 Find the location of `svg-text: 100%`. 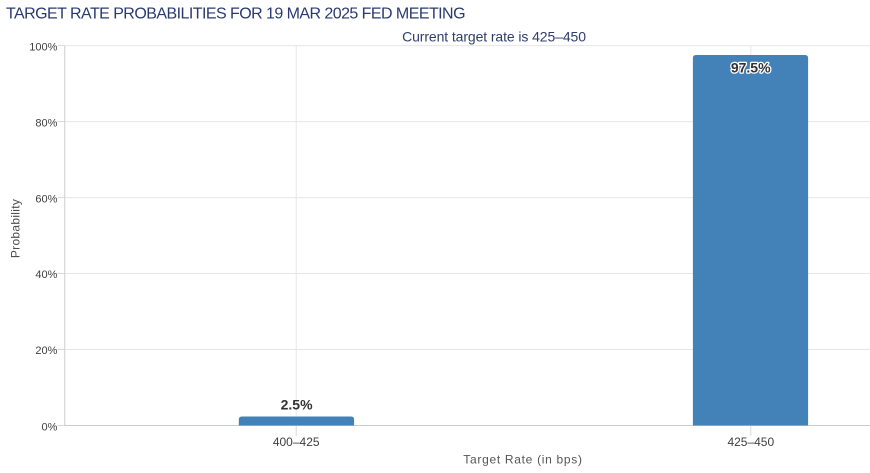

svg-text: 100% is located at coordinates (43, 47).